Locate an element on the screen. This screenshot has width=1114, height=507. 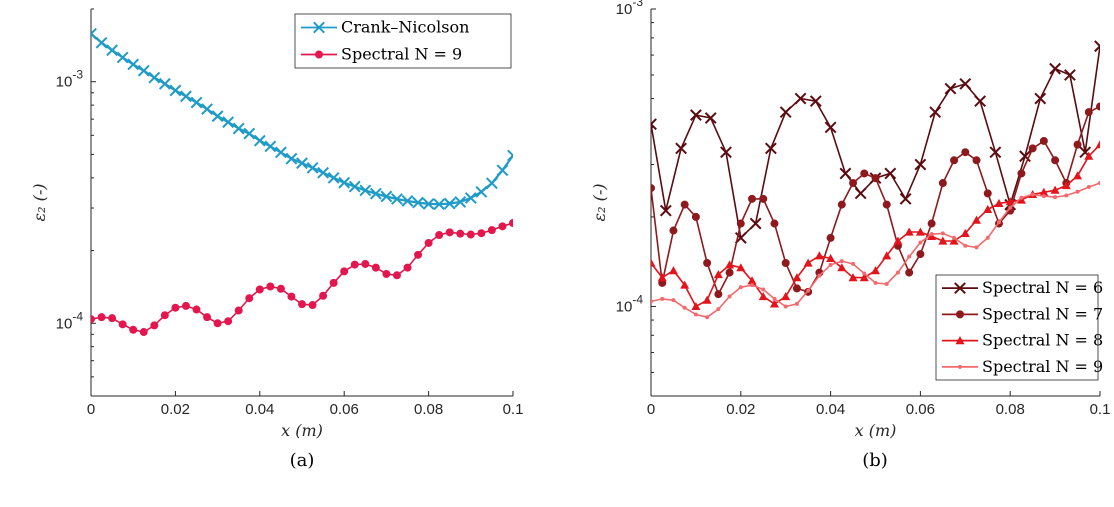
x-tick-label: 0 is located at coordinates (91, 409).